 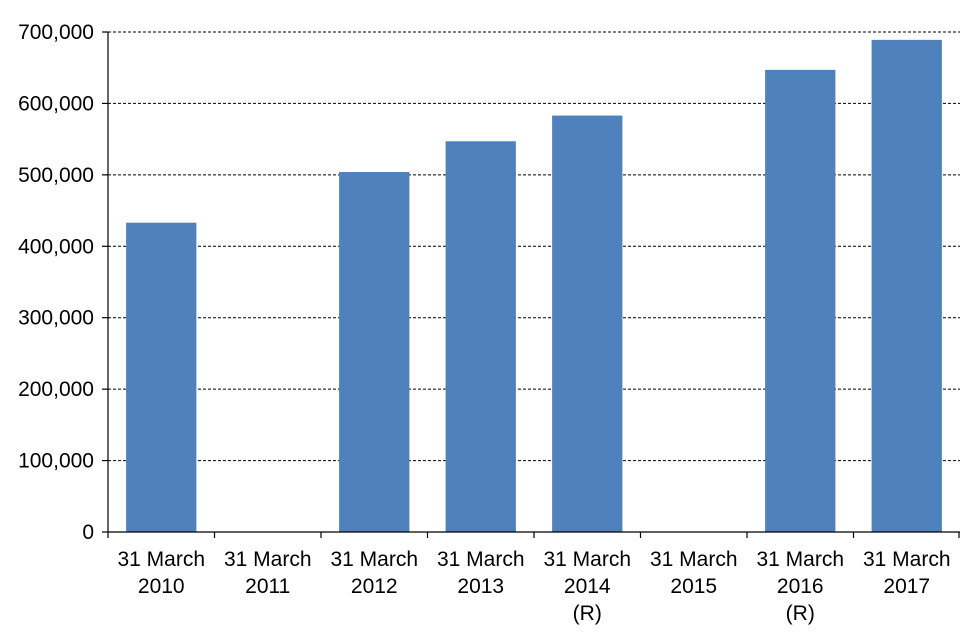 I want to click on y-tick-label: 0, so click(x=88, y=532).